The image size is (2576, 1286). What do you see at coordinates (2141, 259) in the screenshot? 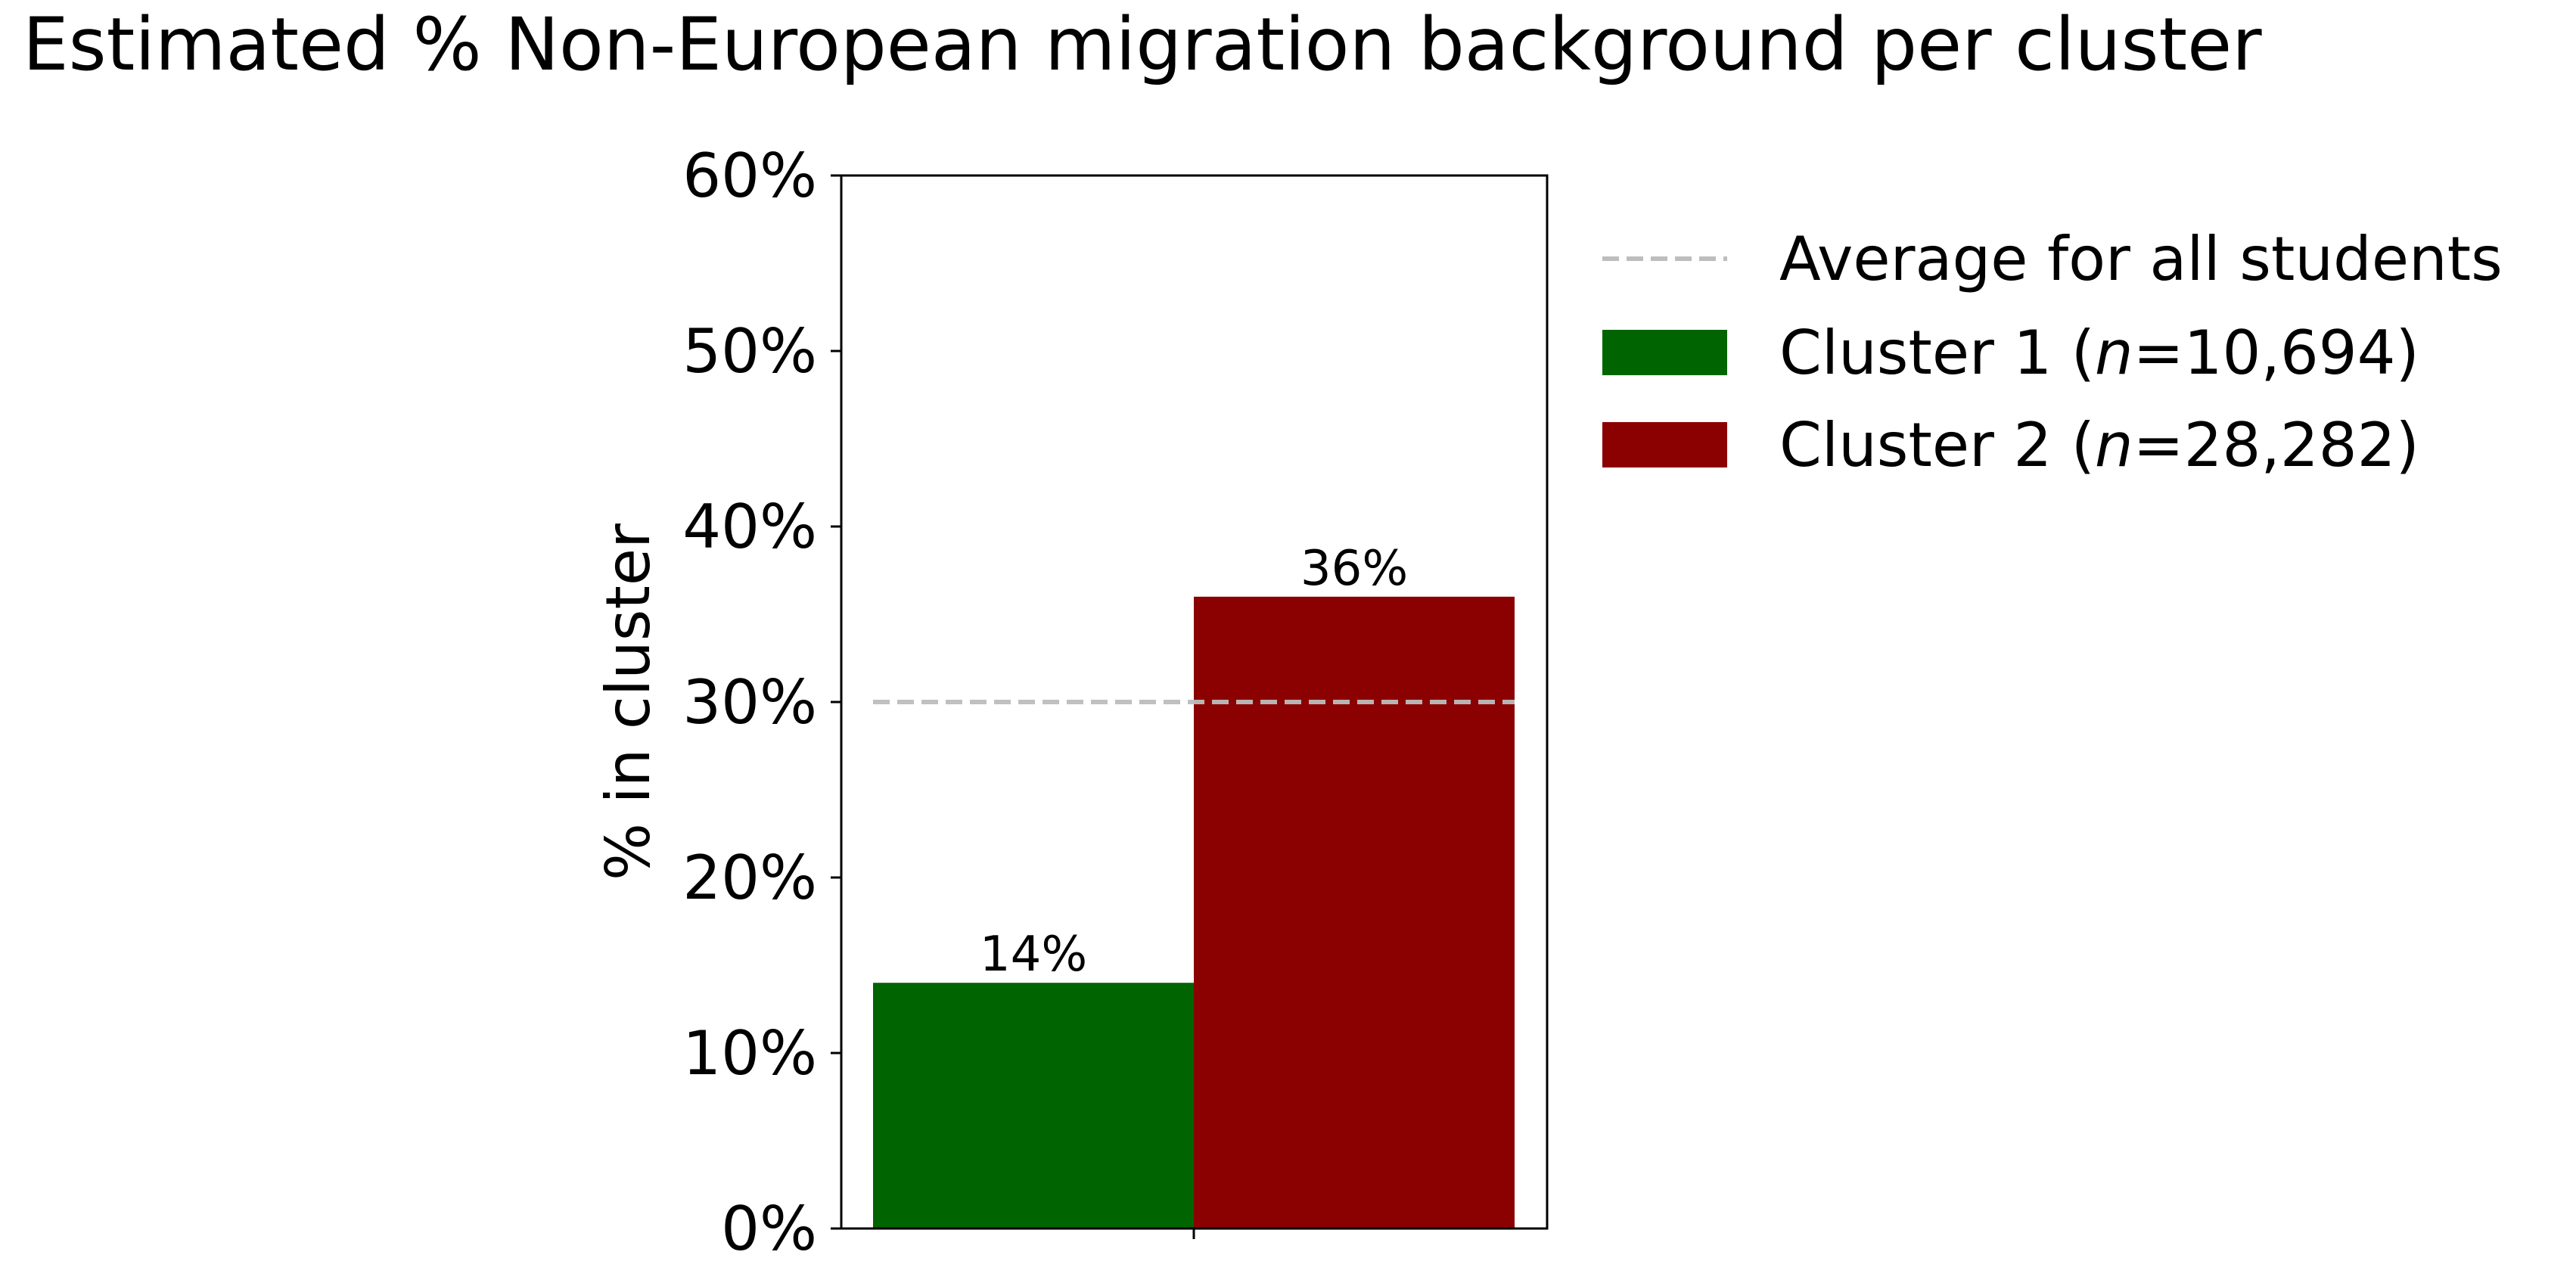
I see `legend-label-average: Average for all students` at bounding box center [2141, 259].